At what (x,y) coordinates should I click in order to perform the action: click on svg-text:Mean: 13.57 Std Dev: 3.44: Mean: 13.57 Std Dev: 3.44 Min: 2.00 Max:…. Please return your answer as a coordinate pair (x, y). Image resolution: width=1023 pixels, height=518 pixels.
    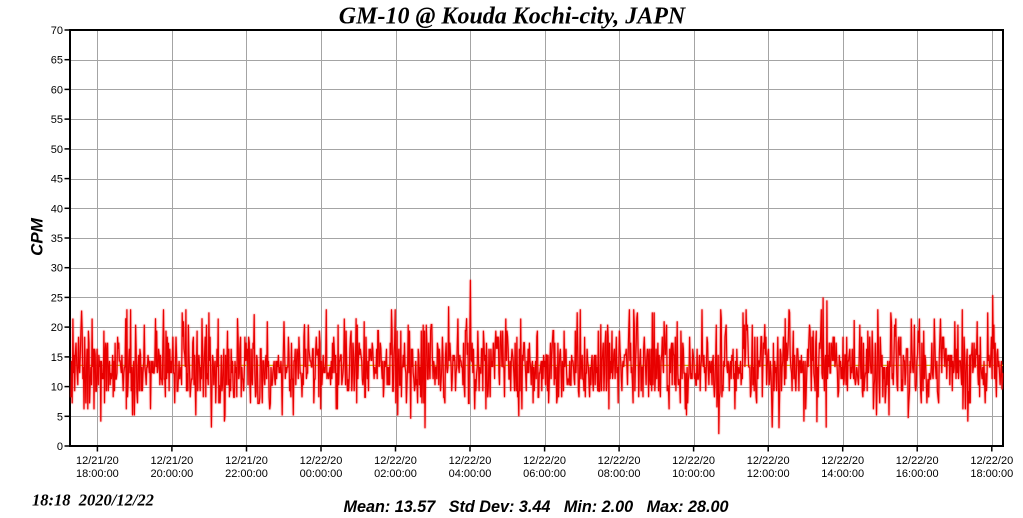
    Looking at the image, I should click on (535, 507).